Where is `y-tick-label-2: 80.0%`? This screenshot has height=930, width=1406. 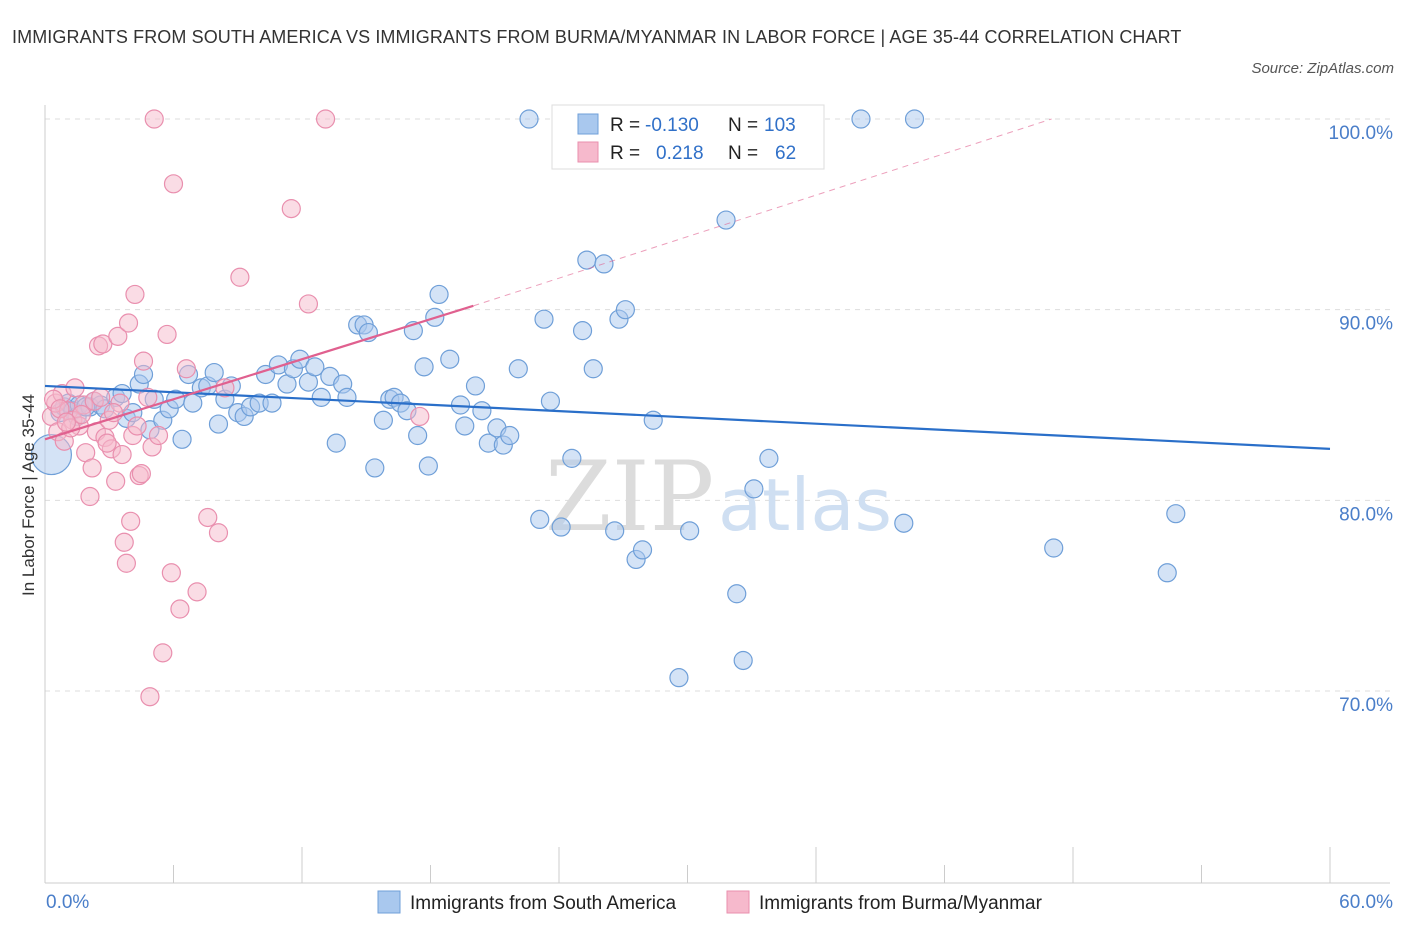
y-tick-label-2: 80.0% is located at coordinates (1366, 514).